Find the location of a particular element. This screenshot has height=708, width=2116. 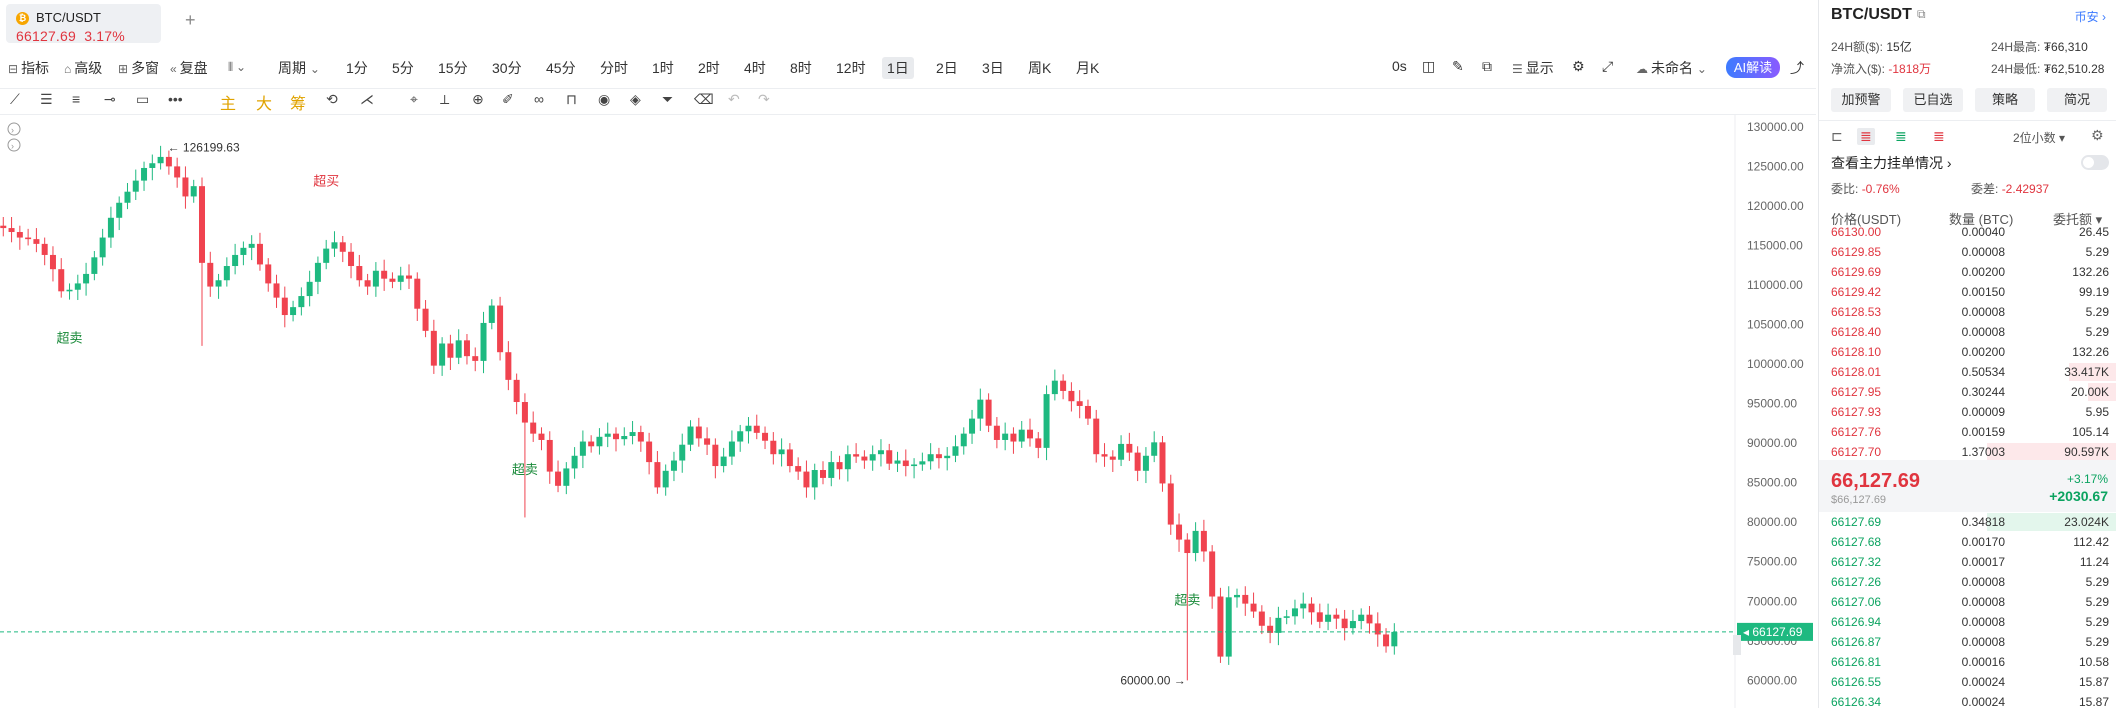

sync-icon: ⟲ is located at coordinates (332, 99).